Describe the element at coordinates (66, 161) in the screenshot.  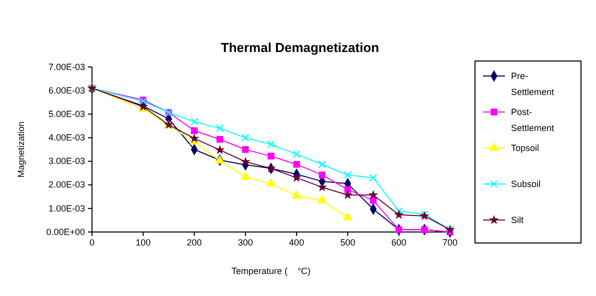
I see `y-tick-label: 3.00E-03` at that location.